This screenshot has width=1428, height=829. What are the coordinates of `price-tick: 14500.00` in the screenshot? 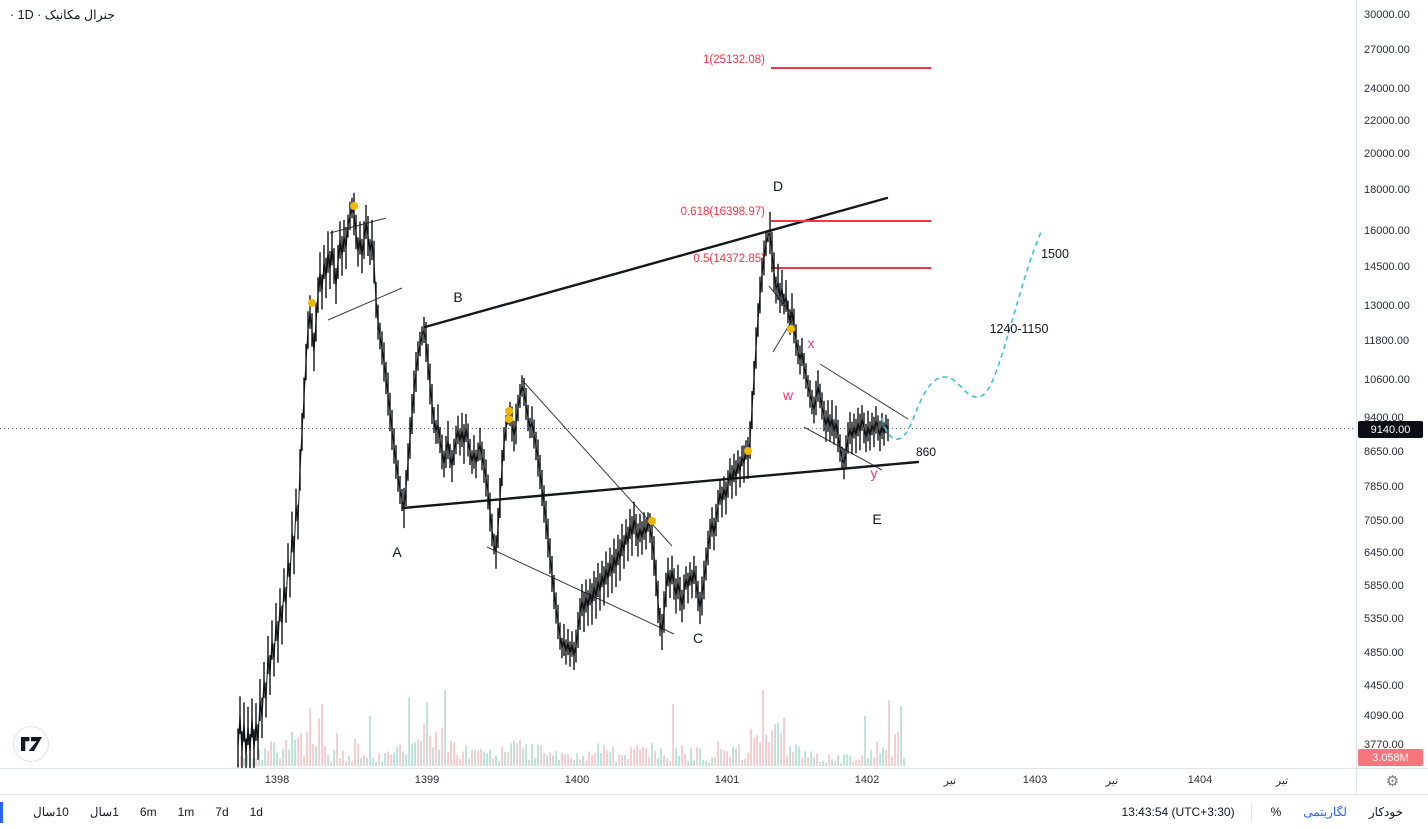 It's located at (1387, 267).